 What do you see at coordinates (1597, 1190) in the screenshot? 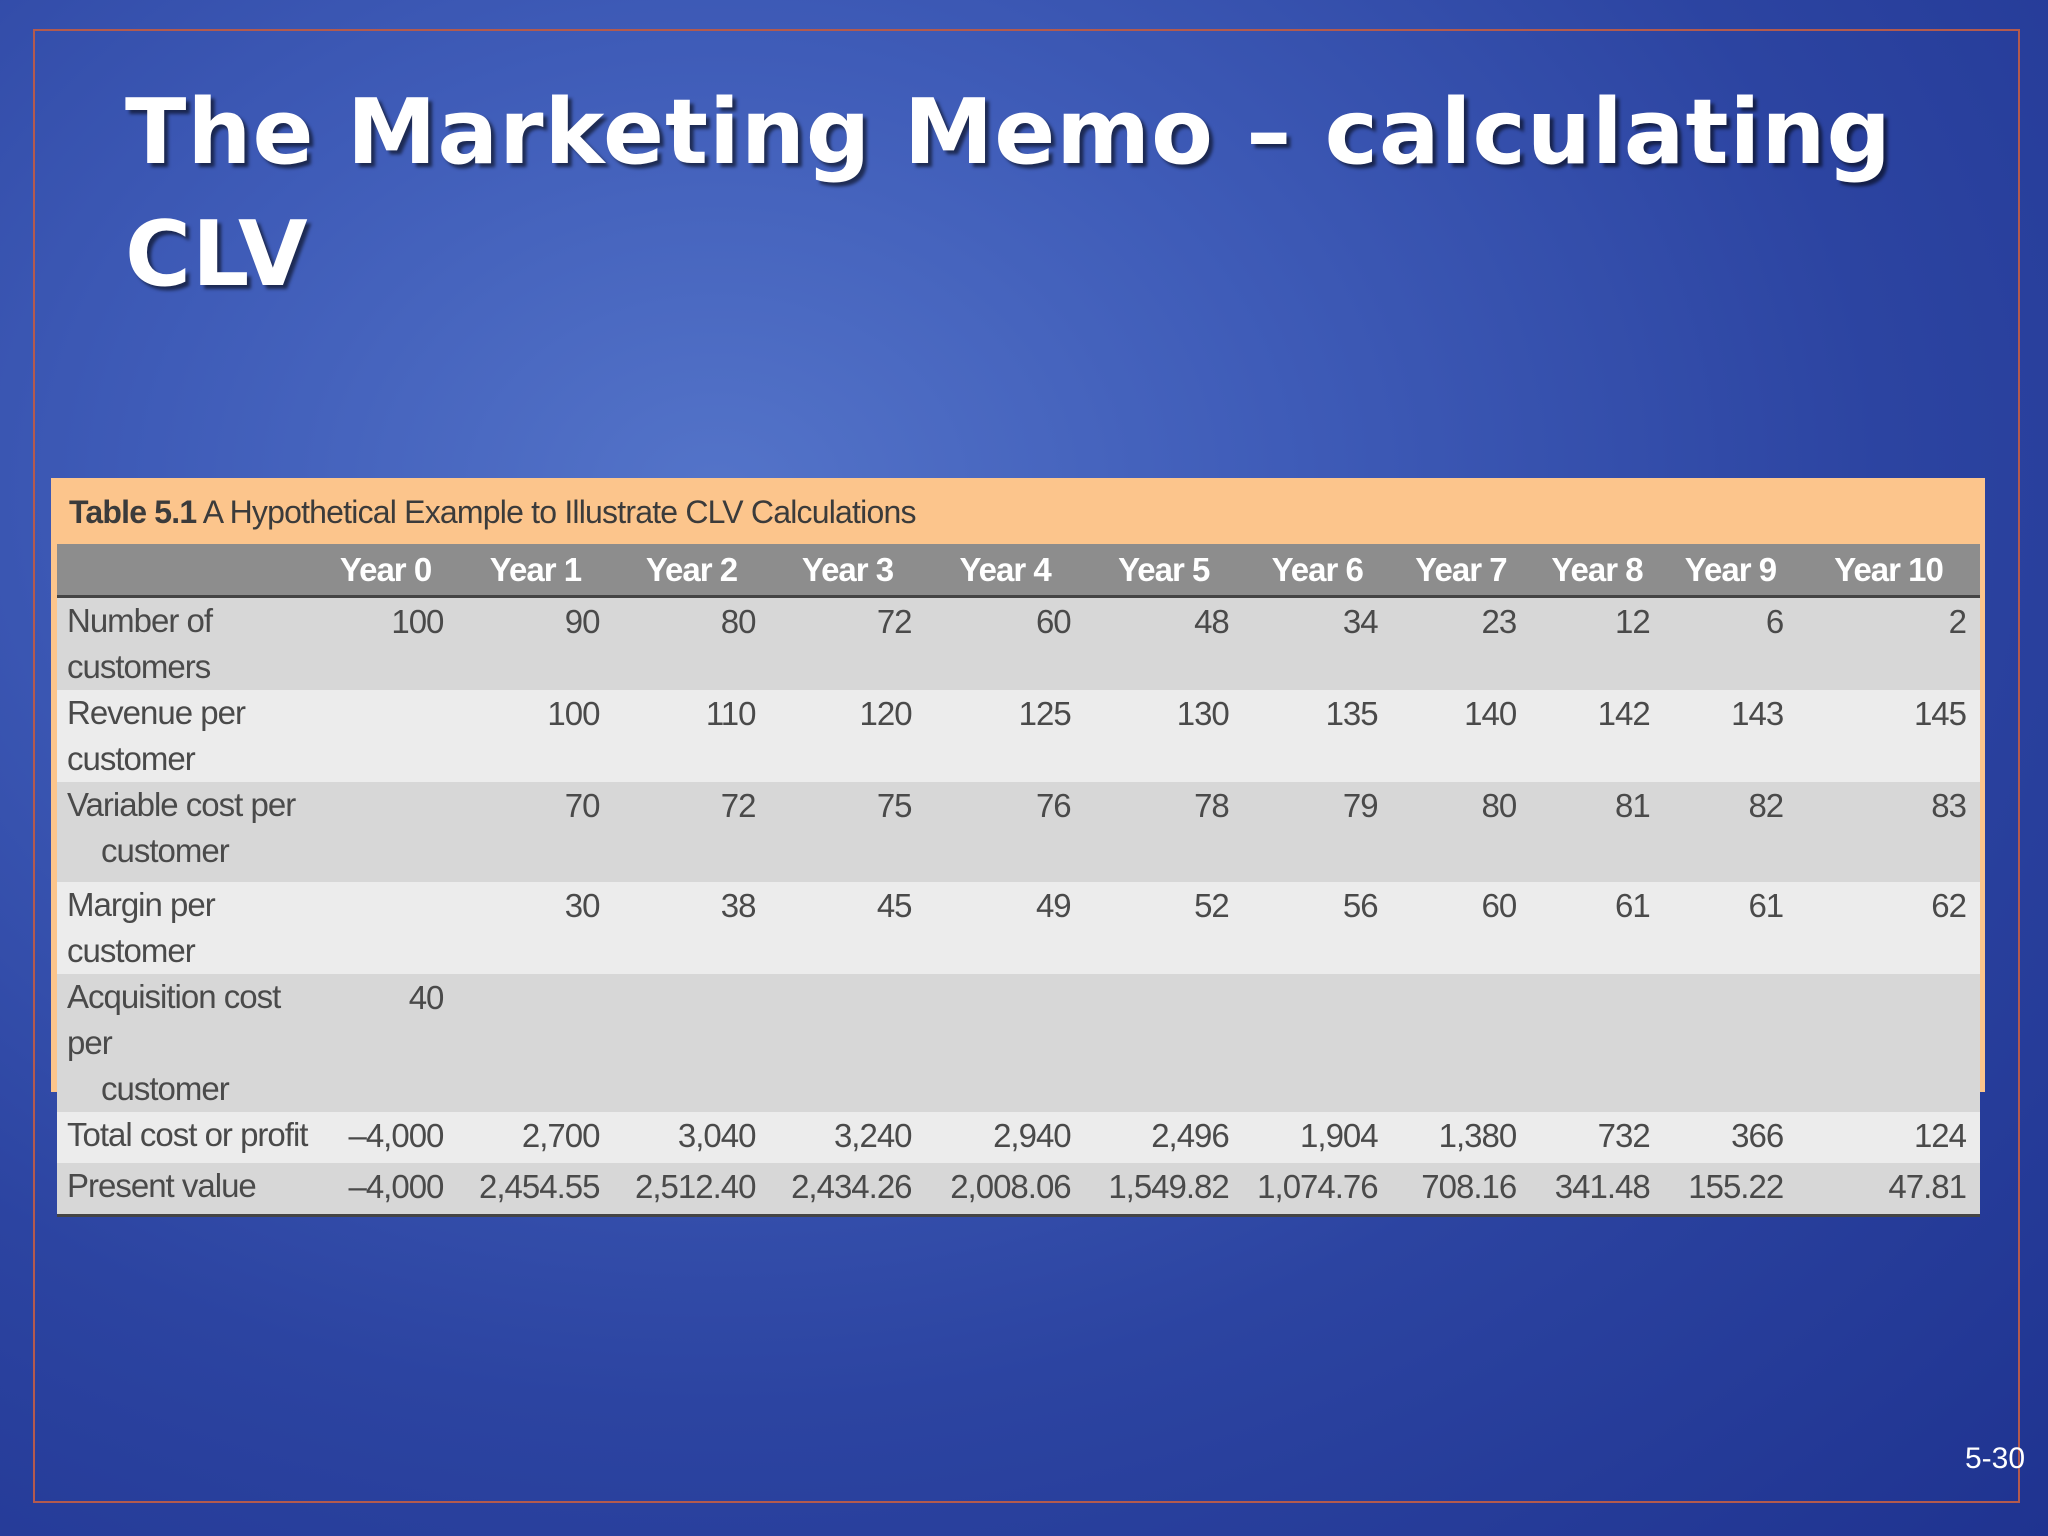
I see `table-cell: 341.48` at bounding box center [1597, 1190].